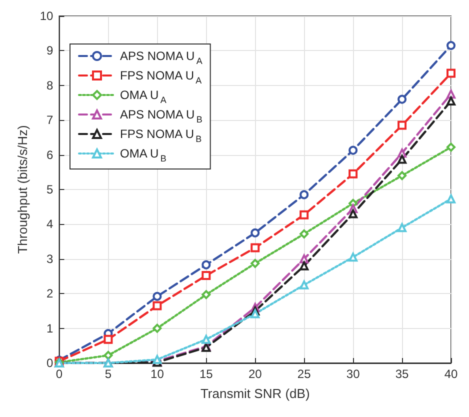  Describe the element at coordinates (50, 189) in the screenshot. I see `y-tick-label: 5` at that location.